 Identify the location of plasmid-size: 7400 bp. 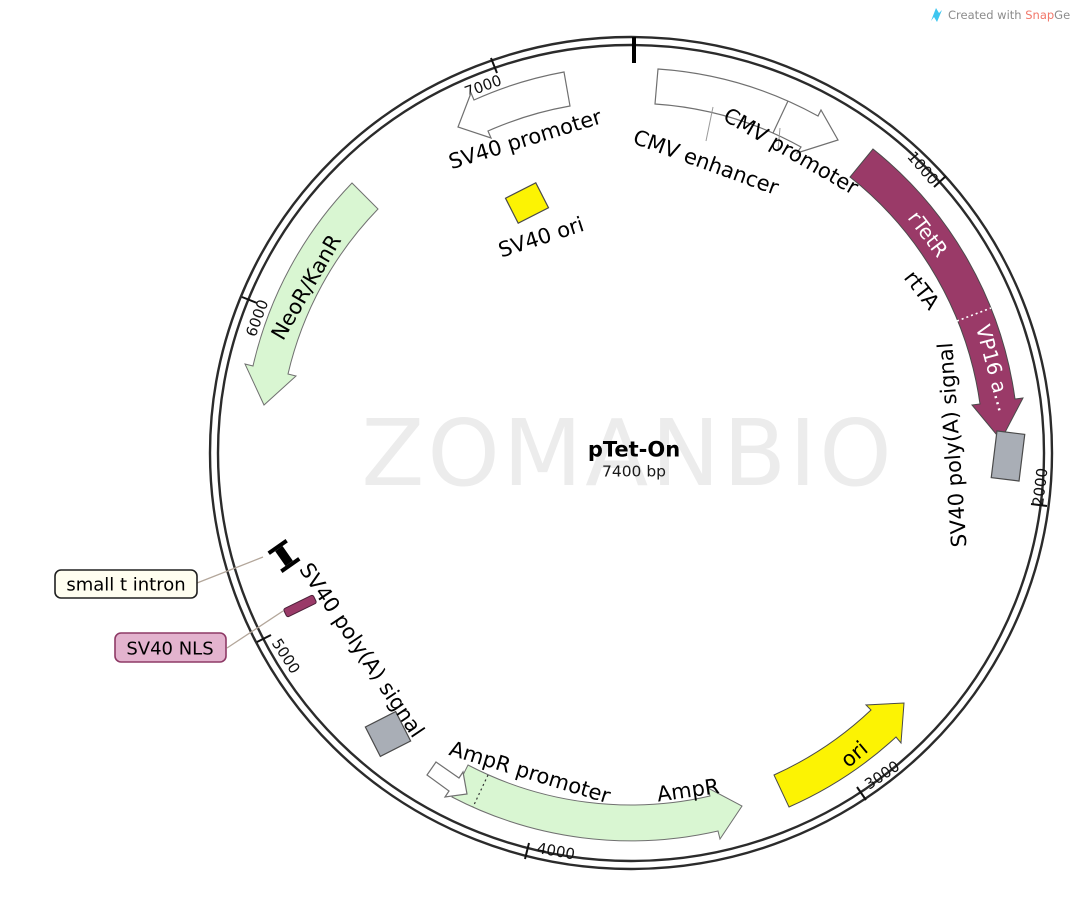
(634, 471).